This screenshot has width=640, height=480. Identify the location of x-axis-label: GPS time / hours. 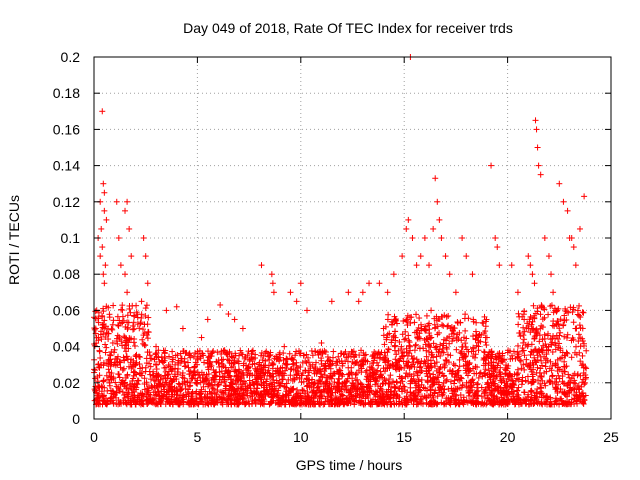
(349, 465).